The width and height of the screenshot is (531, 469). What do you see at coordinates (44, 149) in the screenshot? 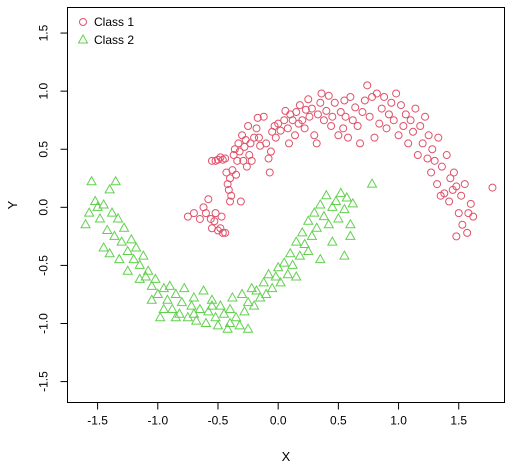
I see `y-tick-label: 0.5` at bounding box center [44, 149].